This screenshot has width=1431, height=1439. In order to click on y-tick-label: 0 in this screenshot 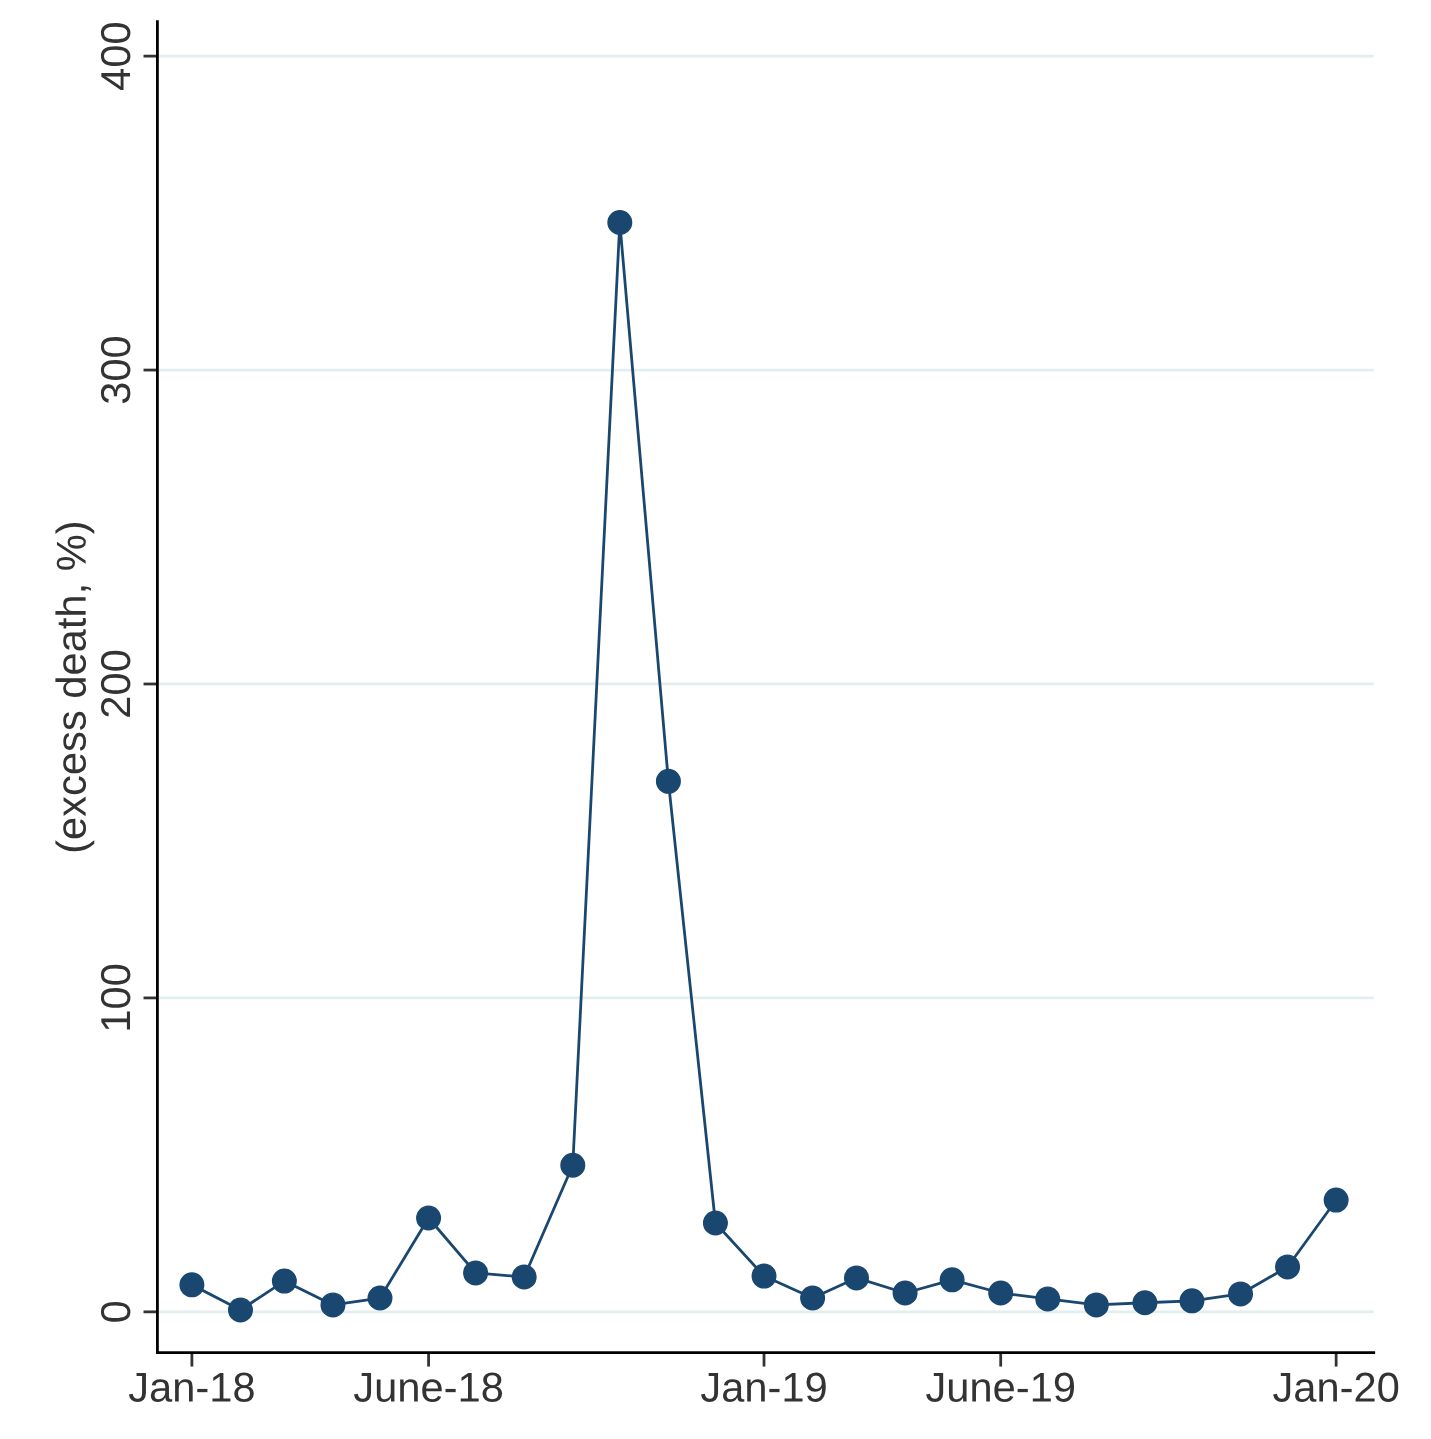, I will do `click(115, 1311)`.